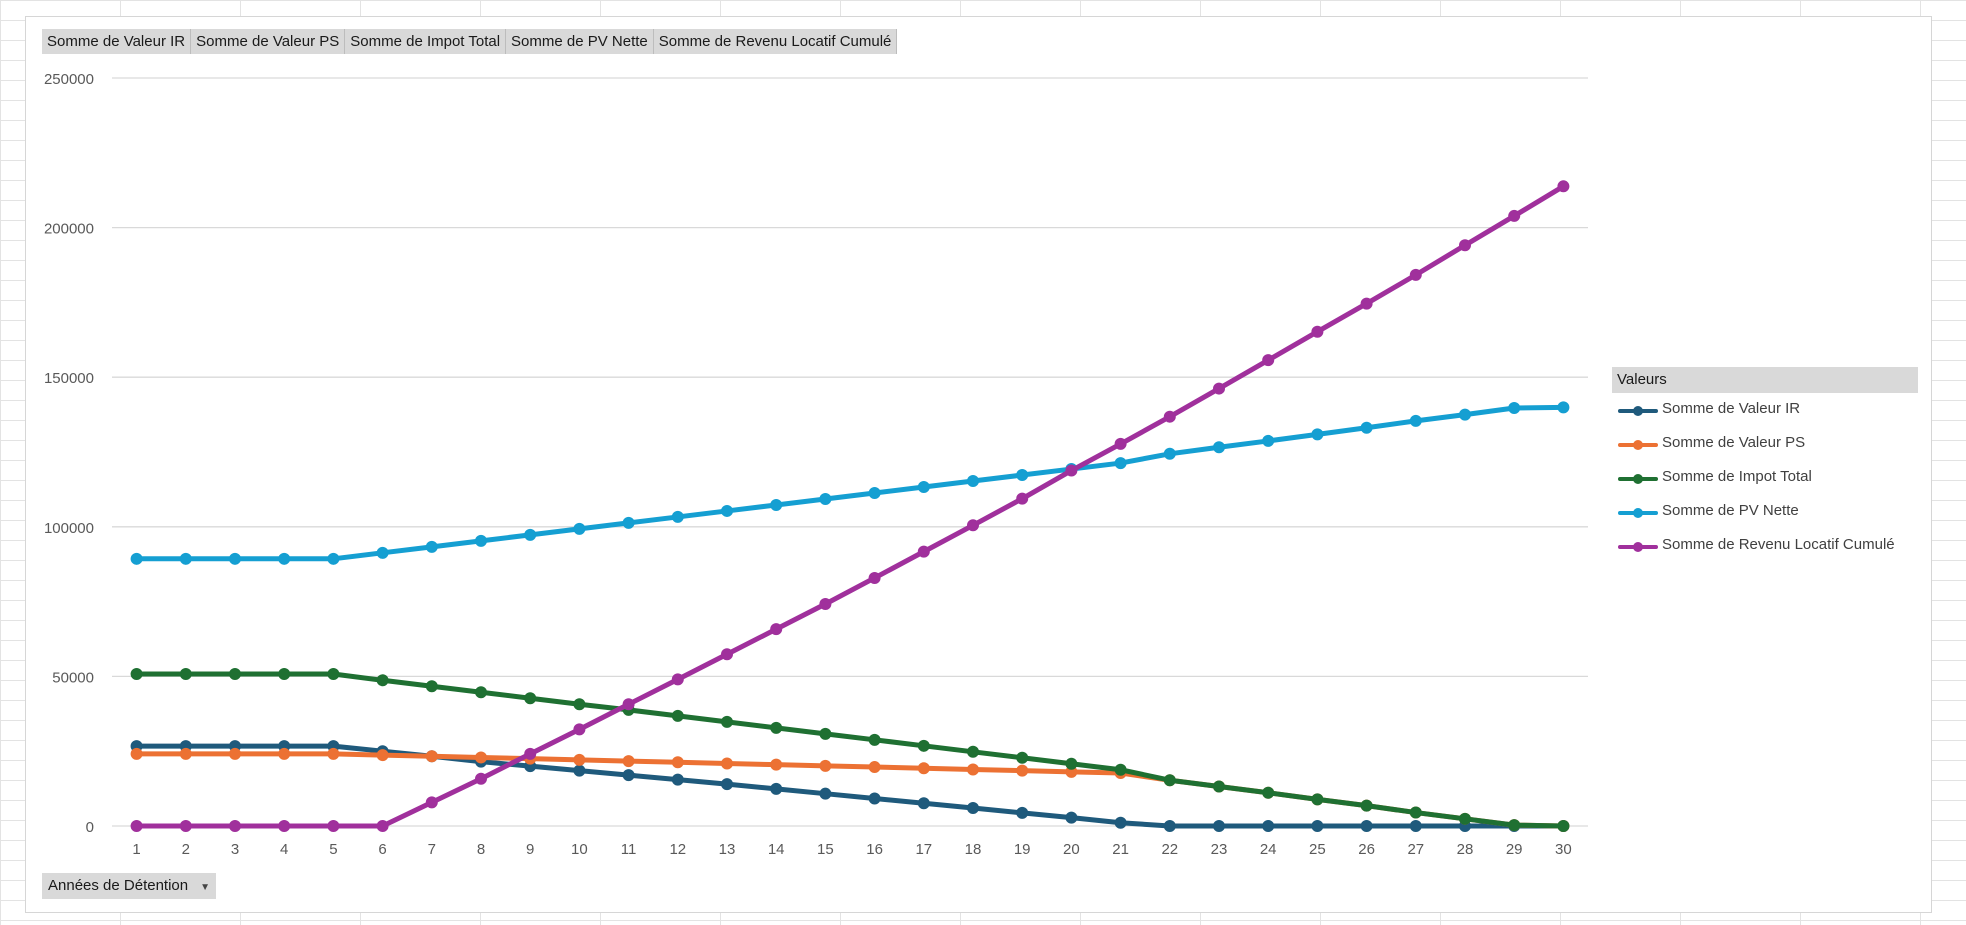  Describe the element at coordinates (776, 849) in the screenshot. I see `x-tick-label: 14` at that location.